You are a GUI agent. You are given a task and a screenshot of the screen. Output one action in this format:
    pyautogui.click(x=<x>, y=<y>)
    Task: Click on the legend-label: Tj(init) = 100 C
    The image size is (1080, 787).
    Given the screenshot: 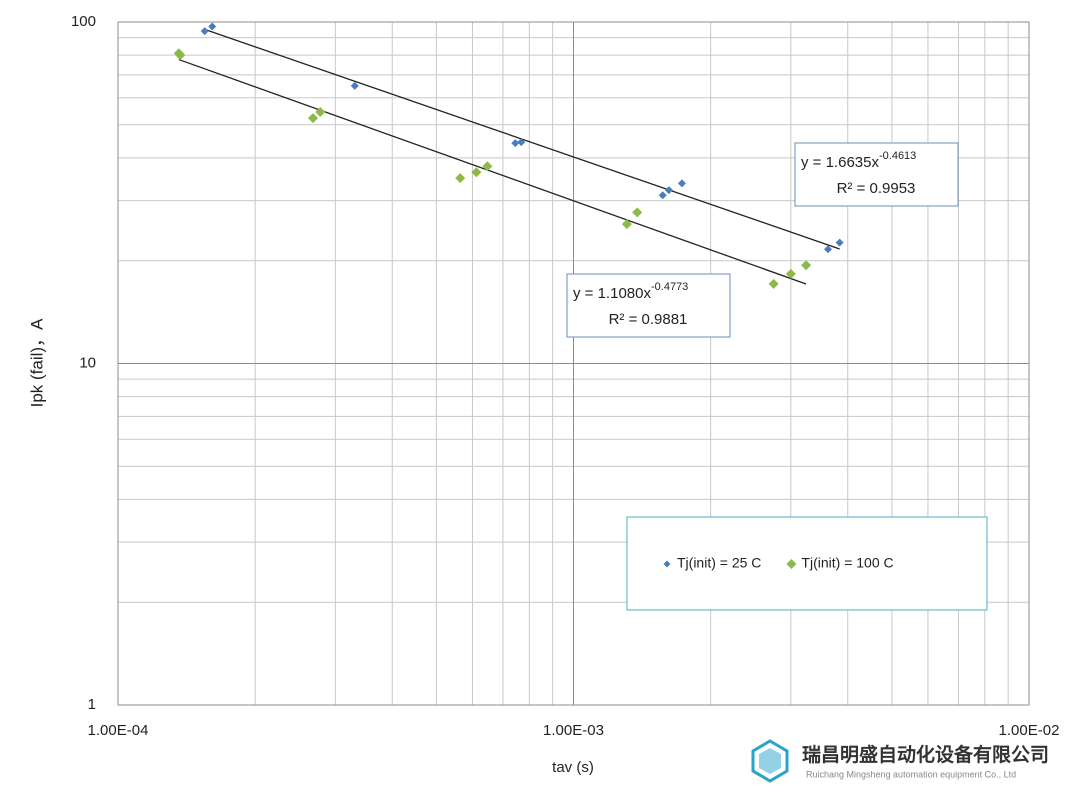 What is the action you would take?
    pyautogui.click(x=847, y=563)
    